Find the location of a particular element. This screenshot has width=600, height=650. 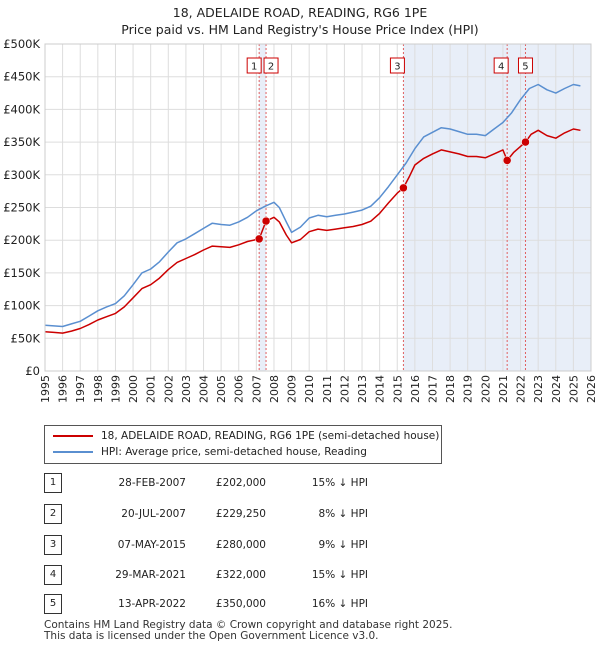

transaction-date: 29-MAR-2021 is located at coordinates (150, 575).